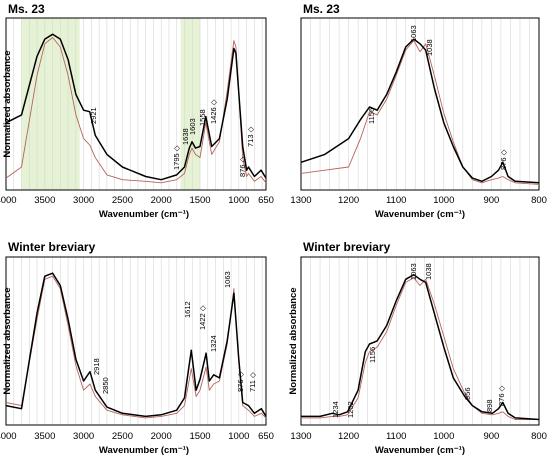 This screenshot has width=550, height=458. Describe the element at coordinates (176, 157) in the screenshot. I see `peak-label: 1795 ◇` at that location.